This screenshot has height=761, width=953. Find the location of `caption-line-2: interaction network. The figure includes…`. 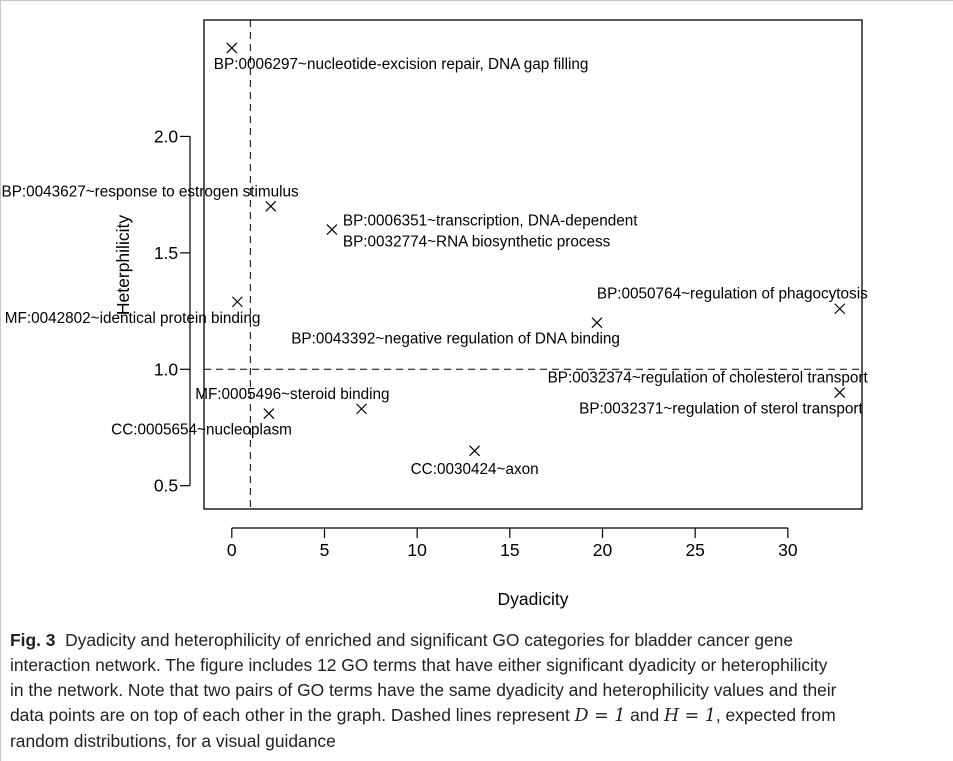

caption-line-2: interaction network. The figure includes… is located at coordinates (419, 665).